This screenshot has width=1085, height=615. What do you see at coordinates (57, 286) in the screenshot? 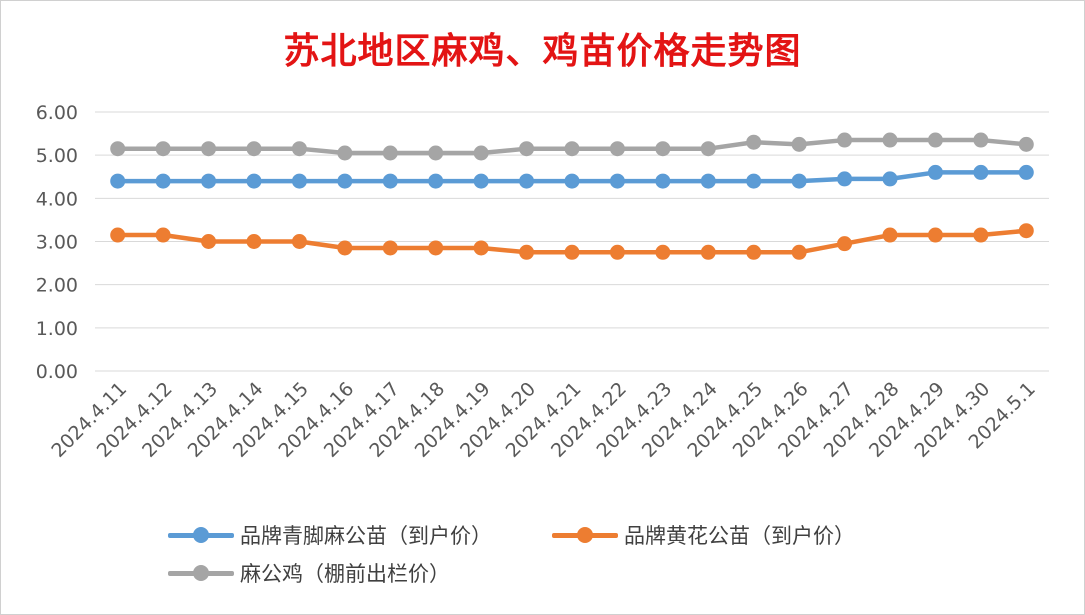
I see `y-tick-label: 2.00` at bounding box center [57, 286].